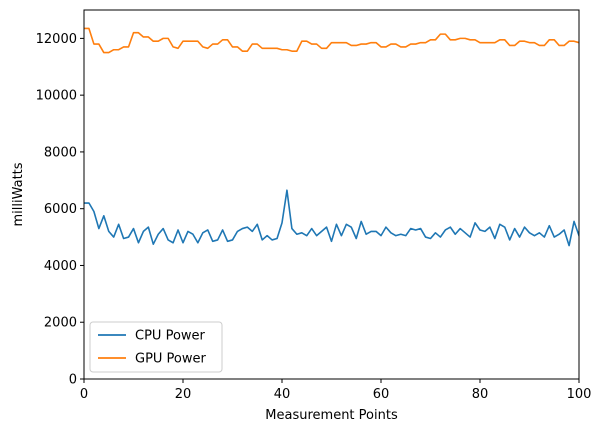 This screenshot has width=602, height=432. I want to click on legend-label-gpu-power: GPU Power, so click(171, 359).